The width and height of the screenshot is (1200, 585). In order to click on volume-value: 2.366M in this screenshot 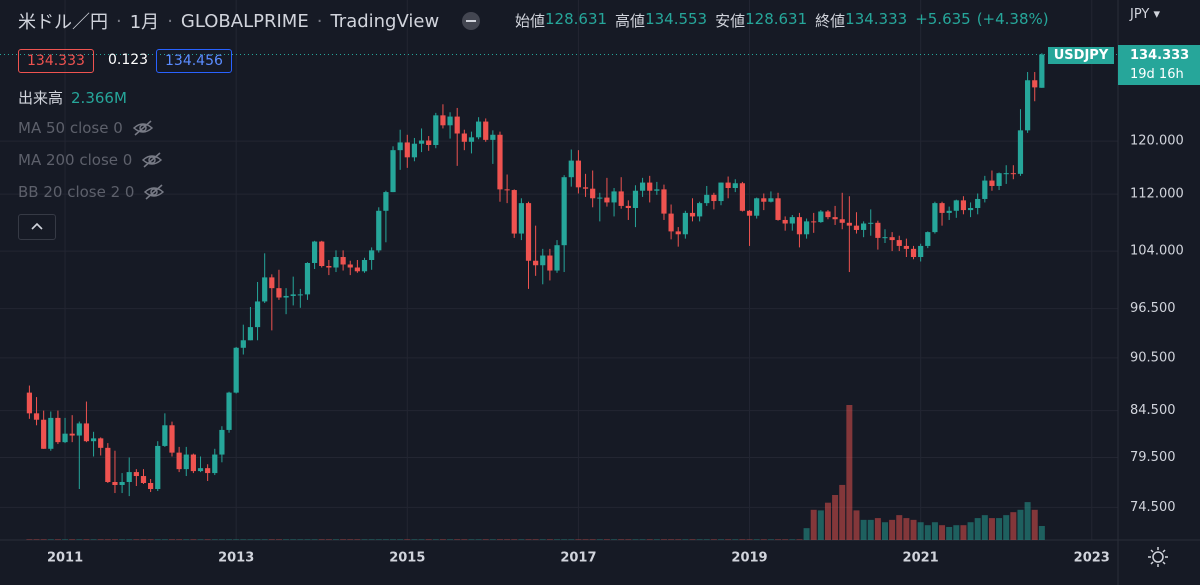, I will do `click(99, 97)`.